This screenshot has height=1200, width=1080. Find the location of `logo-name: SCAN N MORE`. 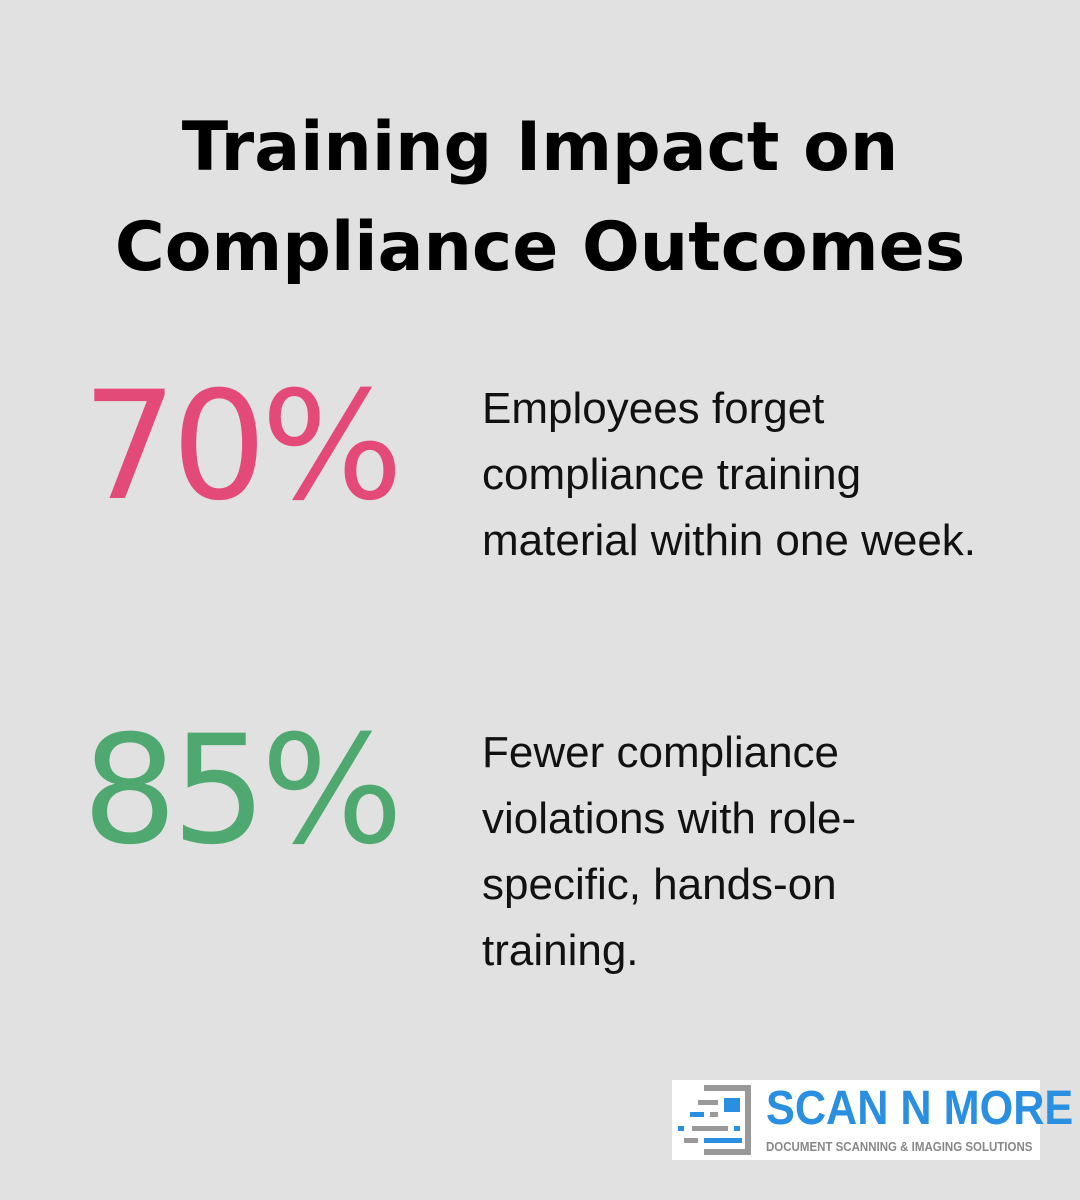

logo-name: SCAN N MORE is located at coordinates (920, 1108).